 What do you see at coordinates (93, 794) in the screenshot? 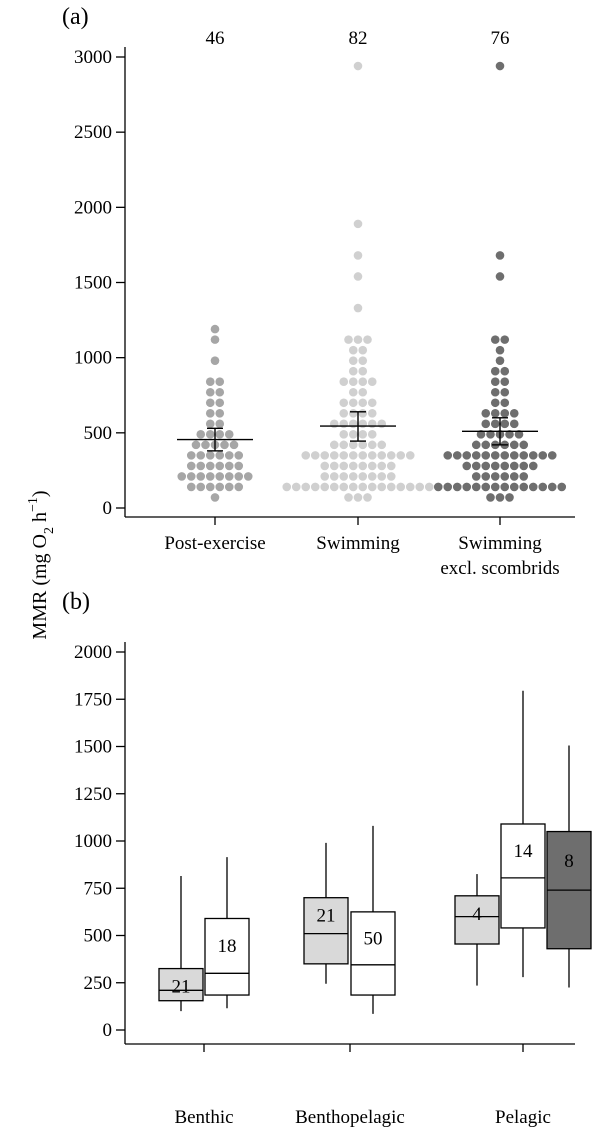
I see `y-tick-label: 1250` at bounding box center [93, 794].